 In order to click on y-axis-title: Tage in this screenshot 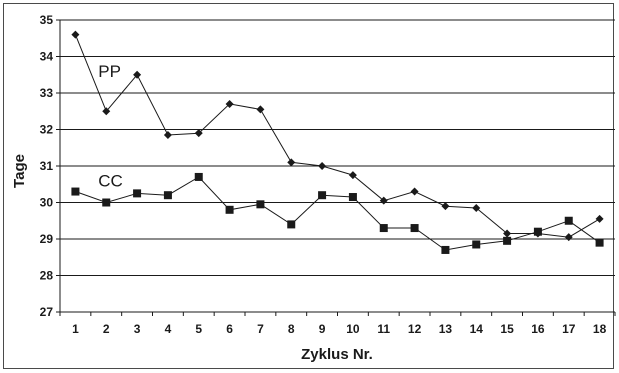, I will do `click(19, 171)`.